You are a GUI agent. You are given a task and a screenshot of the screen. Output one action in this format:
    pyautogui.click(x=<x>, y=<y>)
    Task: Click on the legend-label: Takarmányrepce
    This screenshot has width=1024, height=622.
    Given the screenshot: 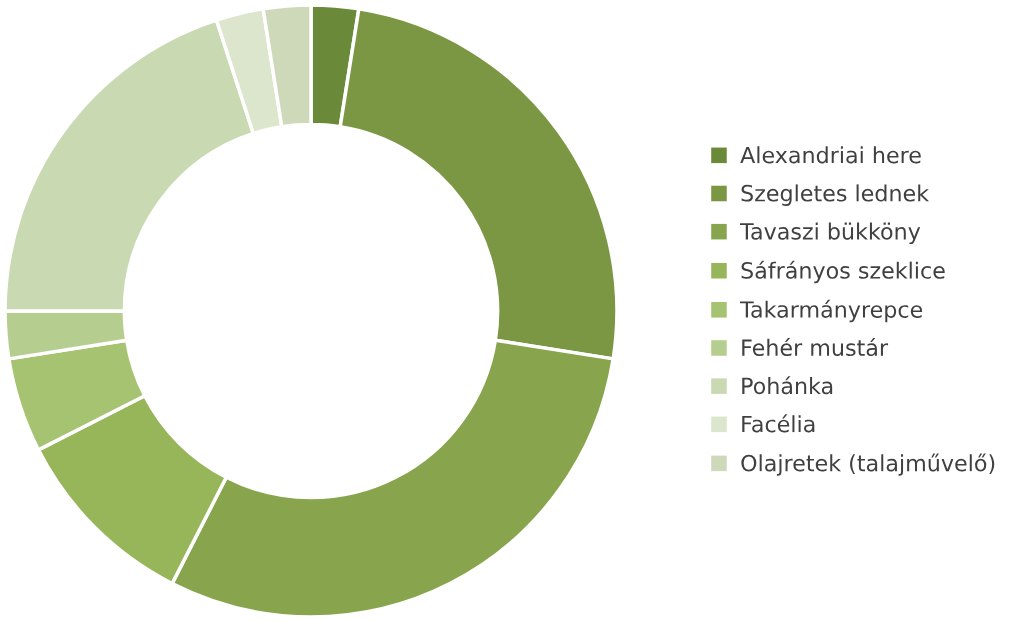 What is the action you would take?
    pyautogui.click(x=831, y=311)
    